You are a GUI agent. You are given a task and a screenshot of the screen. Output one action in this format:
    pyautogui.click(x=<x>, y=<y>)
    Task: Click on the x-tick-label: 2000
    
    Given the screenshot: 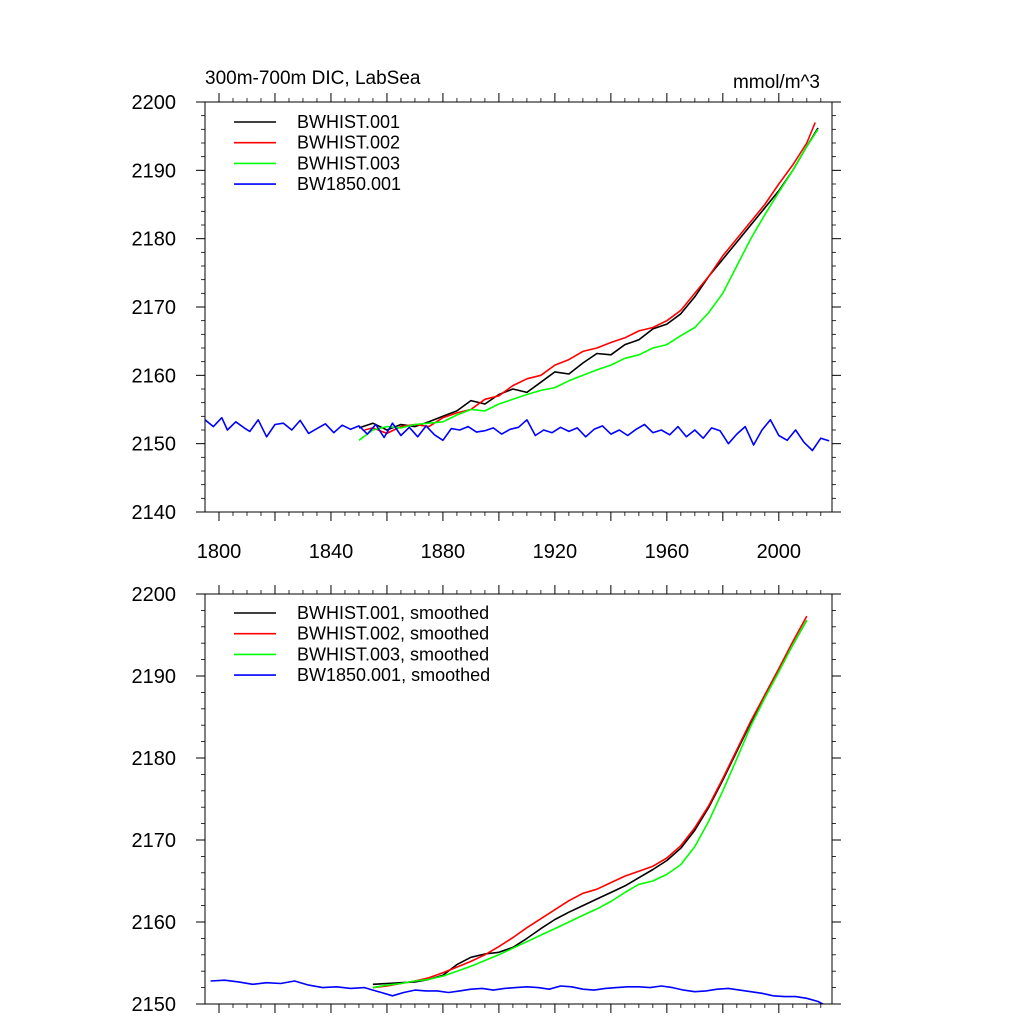 What is the action you would take?
    pyautogui.click(x=779, y=552)
    